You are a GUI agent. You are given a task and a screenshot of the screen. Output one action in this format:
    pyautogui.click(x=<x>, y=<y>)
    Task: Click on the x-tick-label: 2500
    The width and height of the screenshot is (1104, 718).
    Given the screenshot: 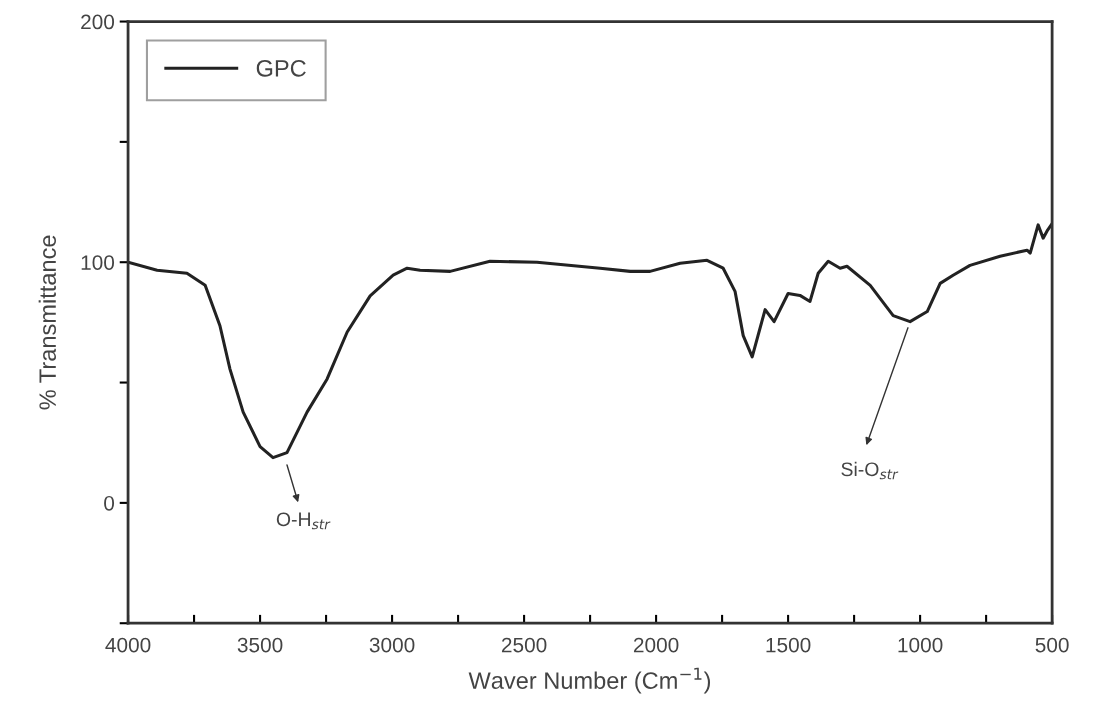 What is the action you would take?
    pyautogui.click(x=524, y=645)
    